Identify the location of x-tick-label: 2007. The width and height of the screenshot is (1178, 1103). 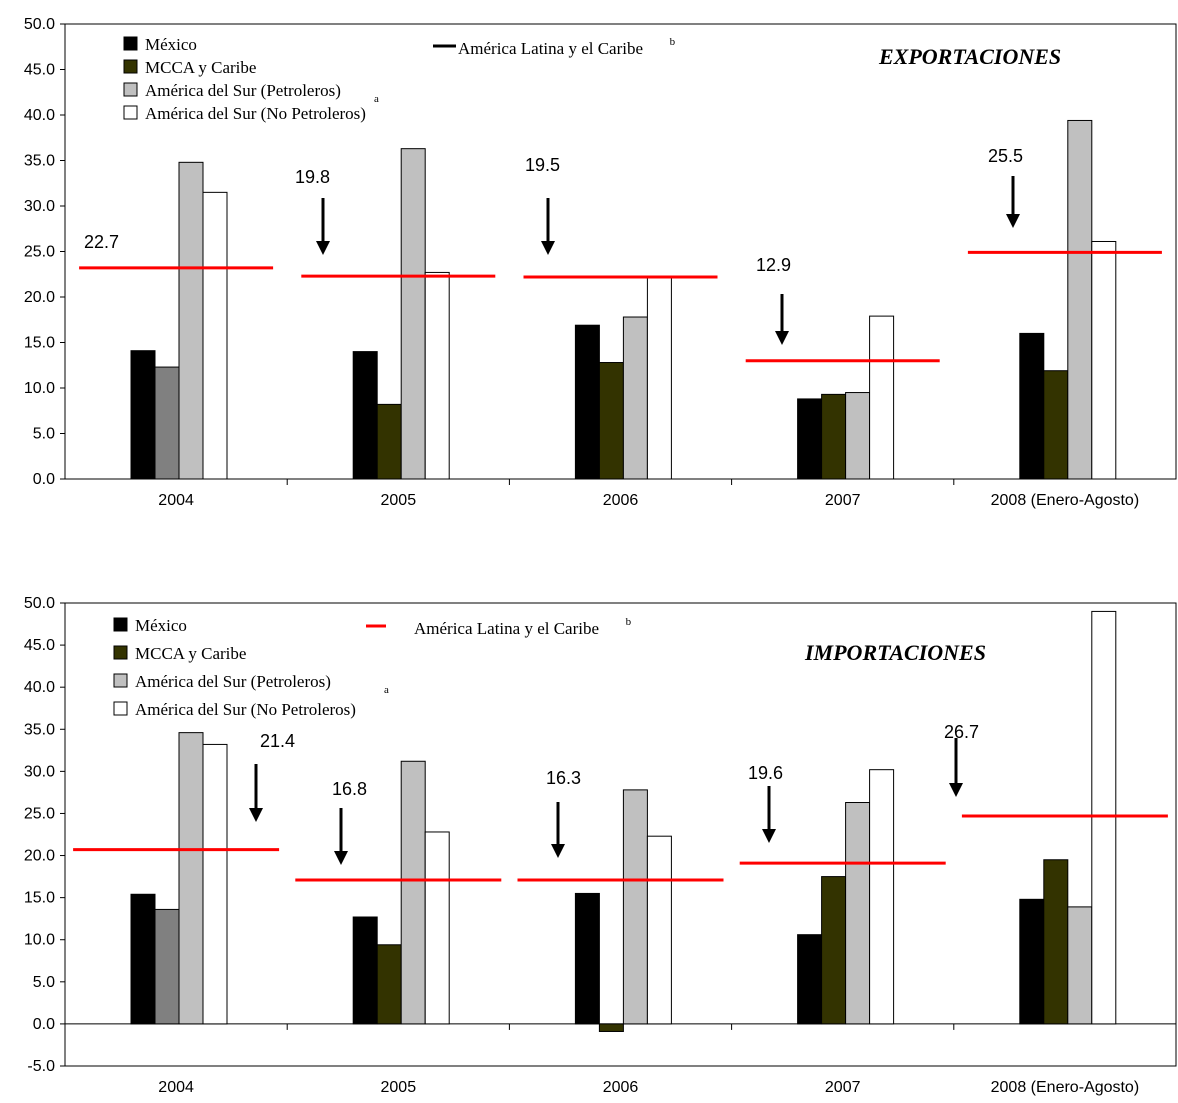
(843, 500).